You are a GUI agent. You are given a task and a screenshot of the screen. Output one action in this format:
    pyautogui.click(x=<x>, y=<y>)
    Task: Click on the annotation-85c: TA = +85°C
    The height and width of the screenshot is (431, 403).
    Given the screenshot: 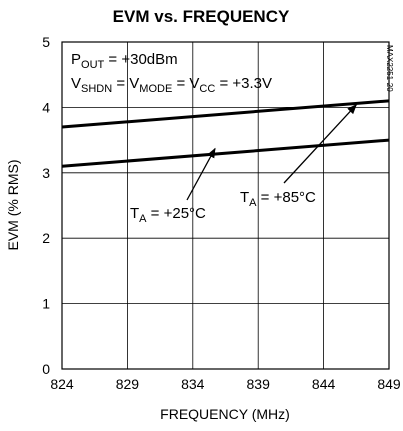 What is the action you would take?
    pyautogui.click(x=278, y=199)
    